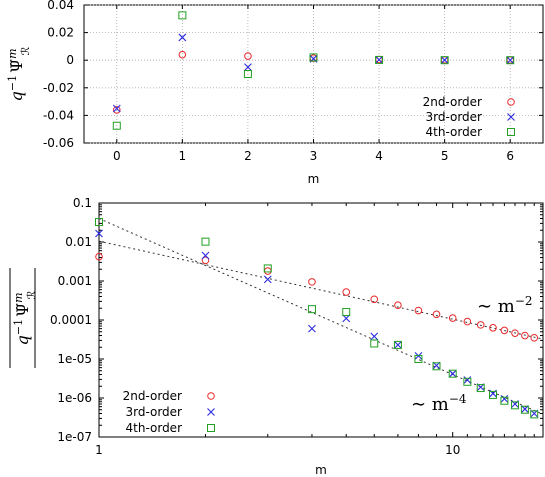  I want to click on top-ylabel-psi: Ψ̃, so click(16, 66).